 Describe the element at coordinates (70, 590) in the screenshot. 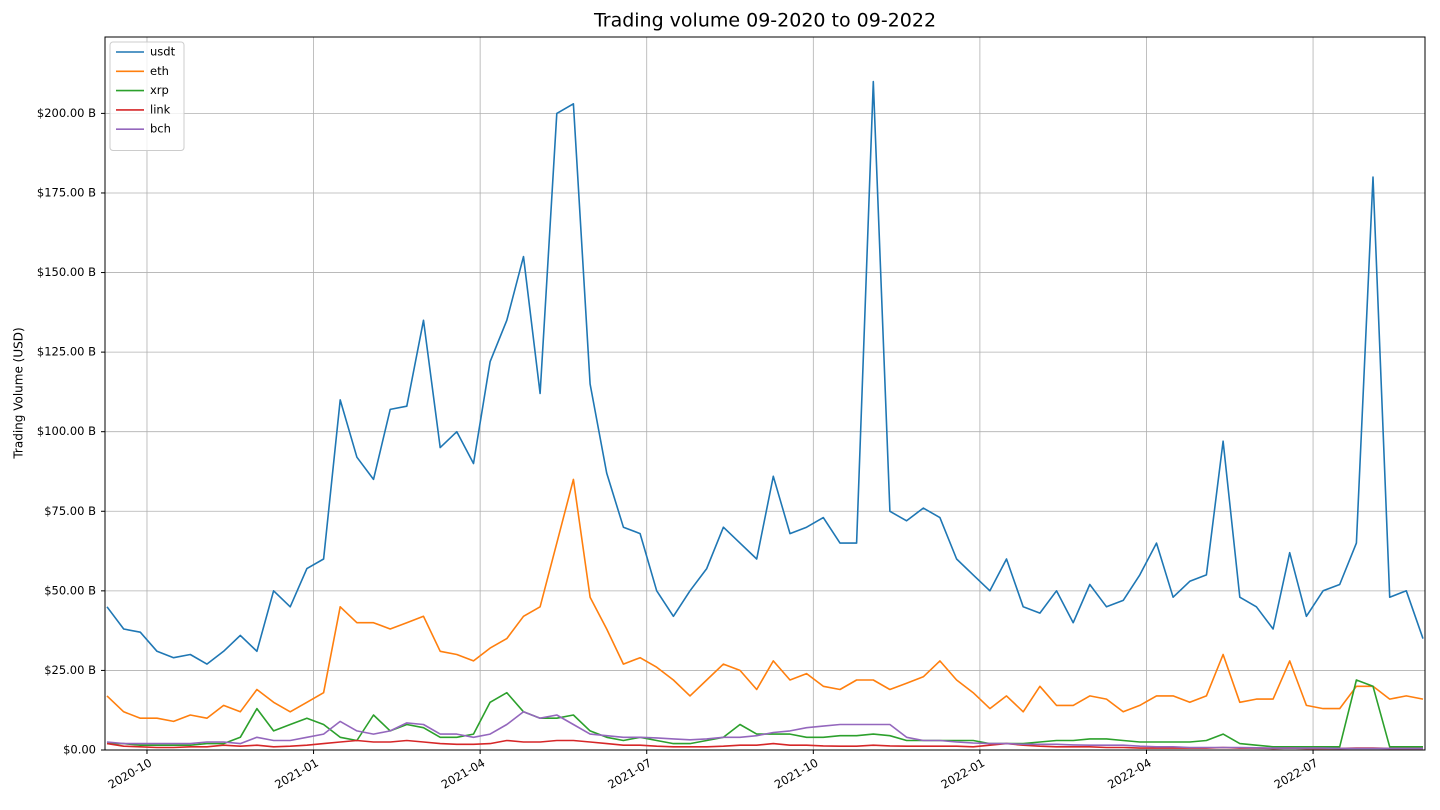

I see `y-tick-label: $50.00 B` at that location.